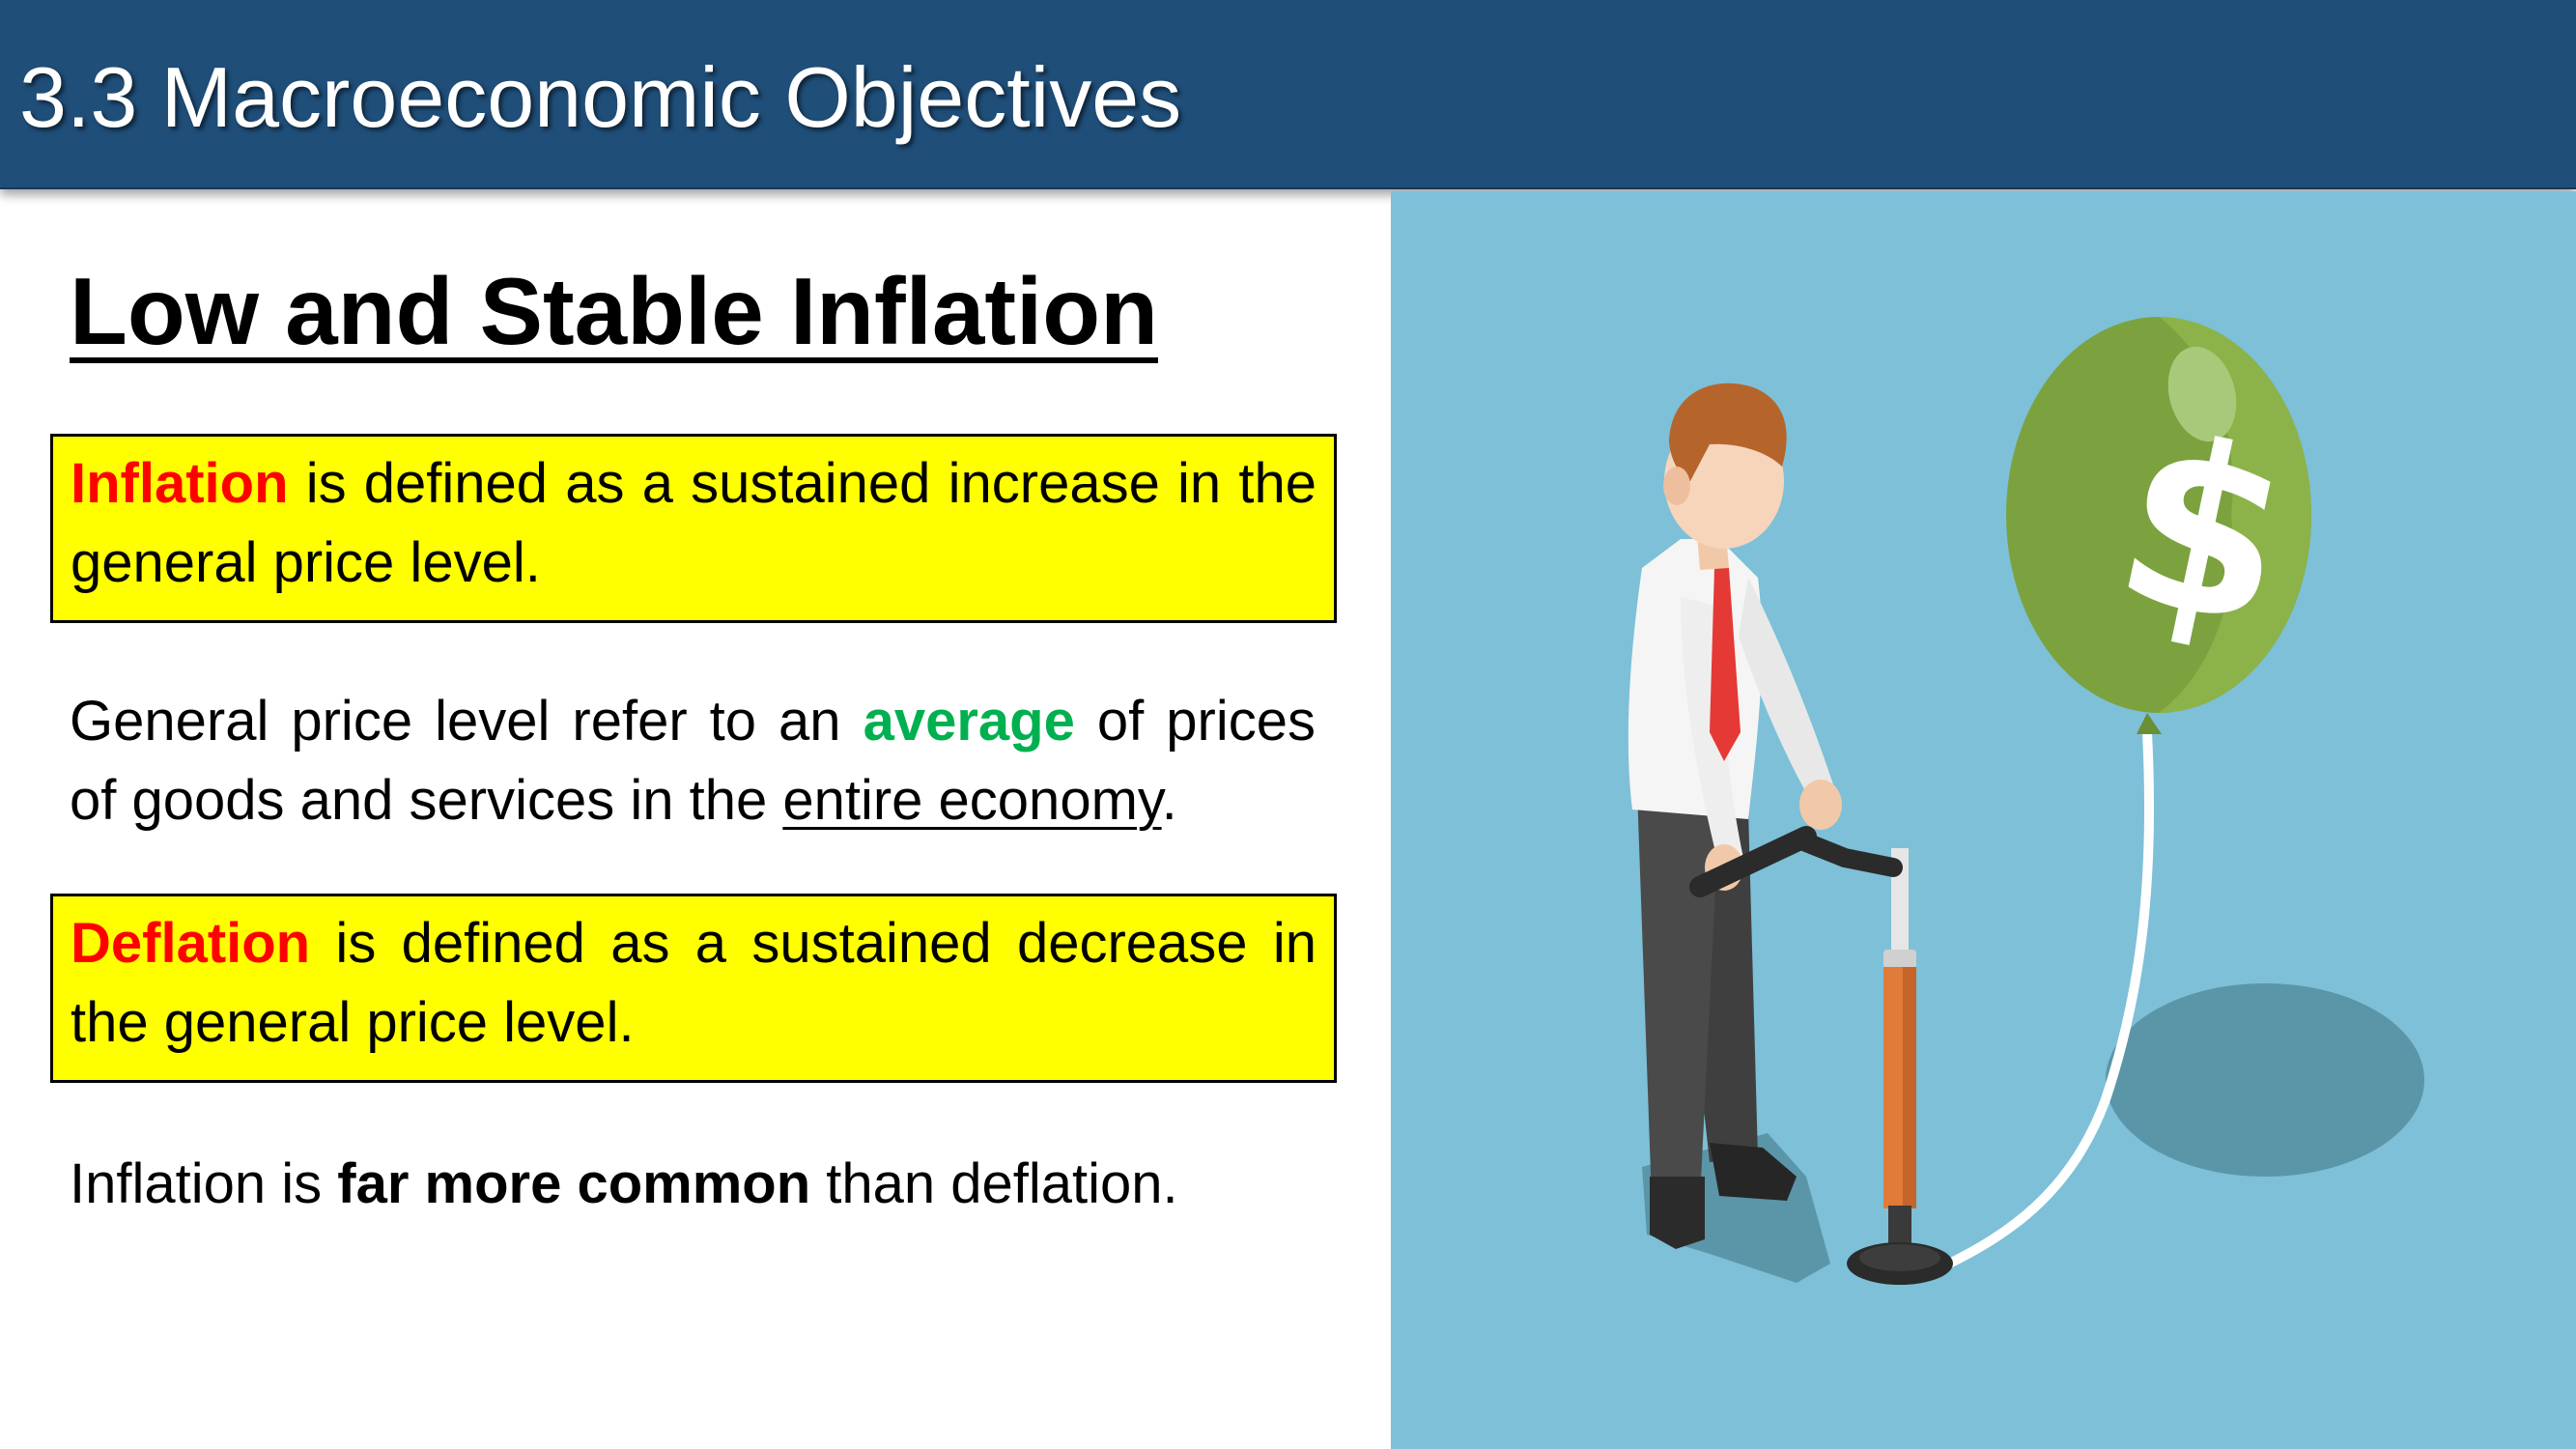 Image resolution: width=2576 pixels, height=1449 pixels. What do you see at coordinates (2149, 723) in the screenshot?
I see `balloon-knot` at bounding box center [2149, 723].